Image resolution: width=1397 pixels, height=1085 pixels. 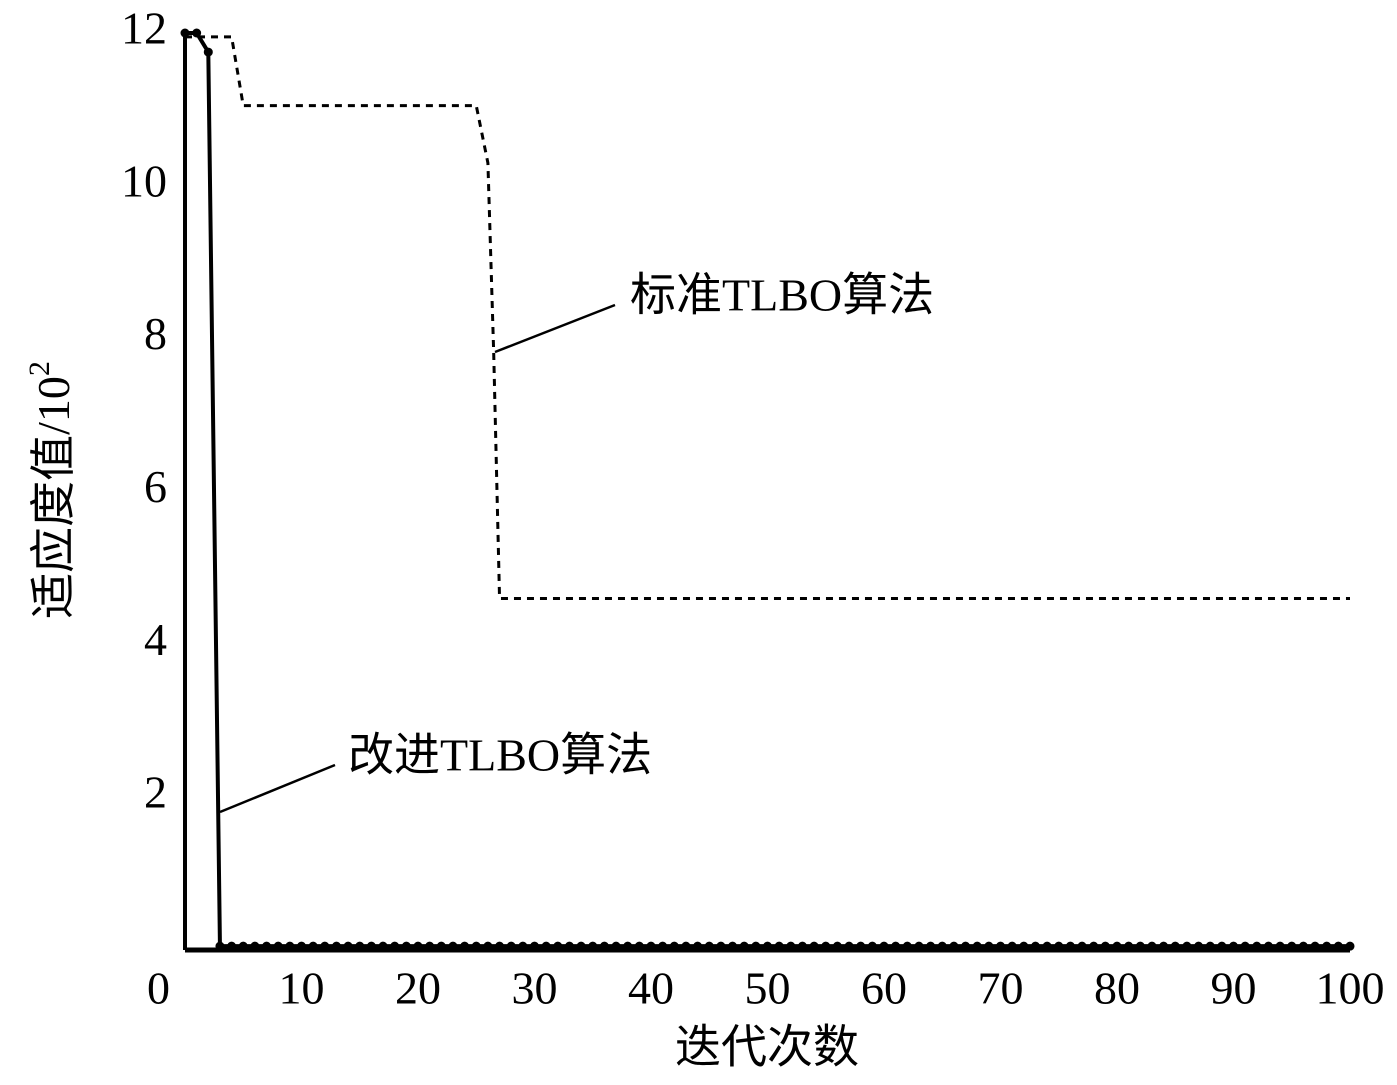 I want to click on x-tick-label: 70, so click(x=1001, y=988).